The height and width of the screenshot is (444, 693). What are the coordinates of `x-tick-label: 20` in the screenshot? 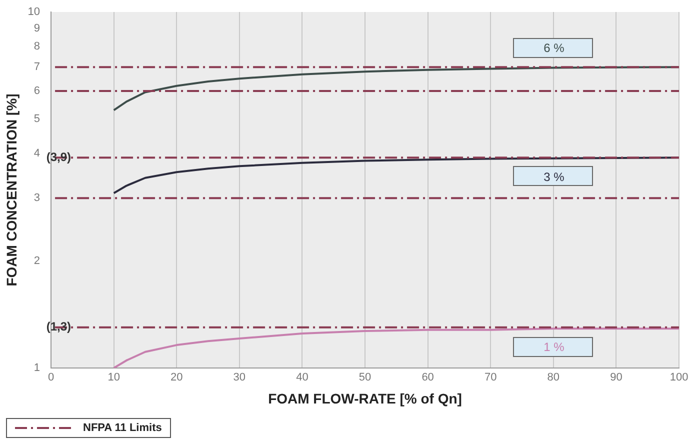 It's located at (176, 378).